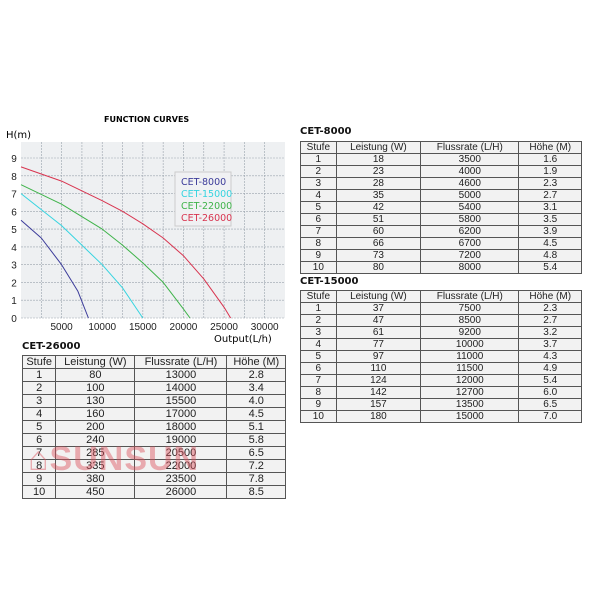 The height and width of the screenshot is (600, 600). What do you see at coordinates (256, 388) in the screenshot?
I see `table-cell: 3.4` at bounding box center [256, 388].